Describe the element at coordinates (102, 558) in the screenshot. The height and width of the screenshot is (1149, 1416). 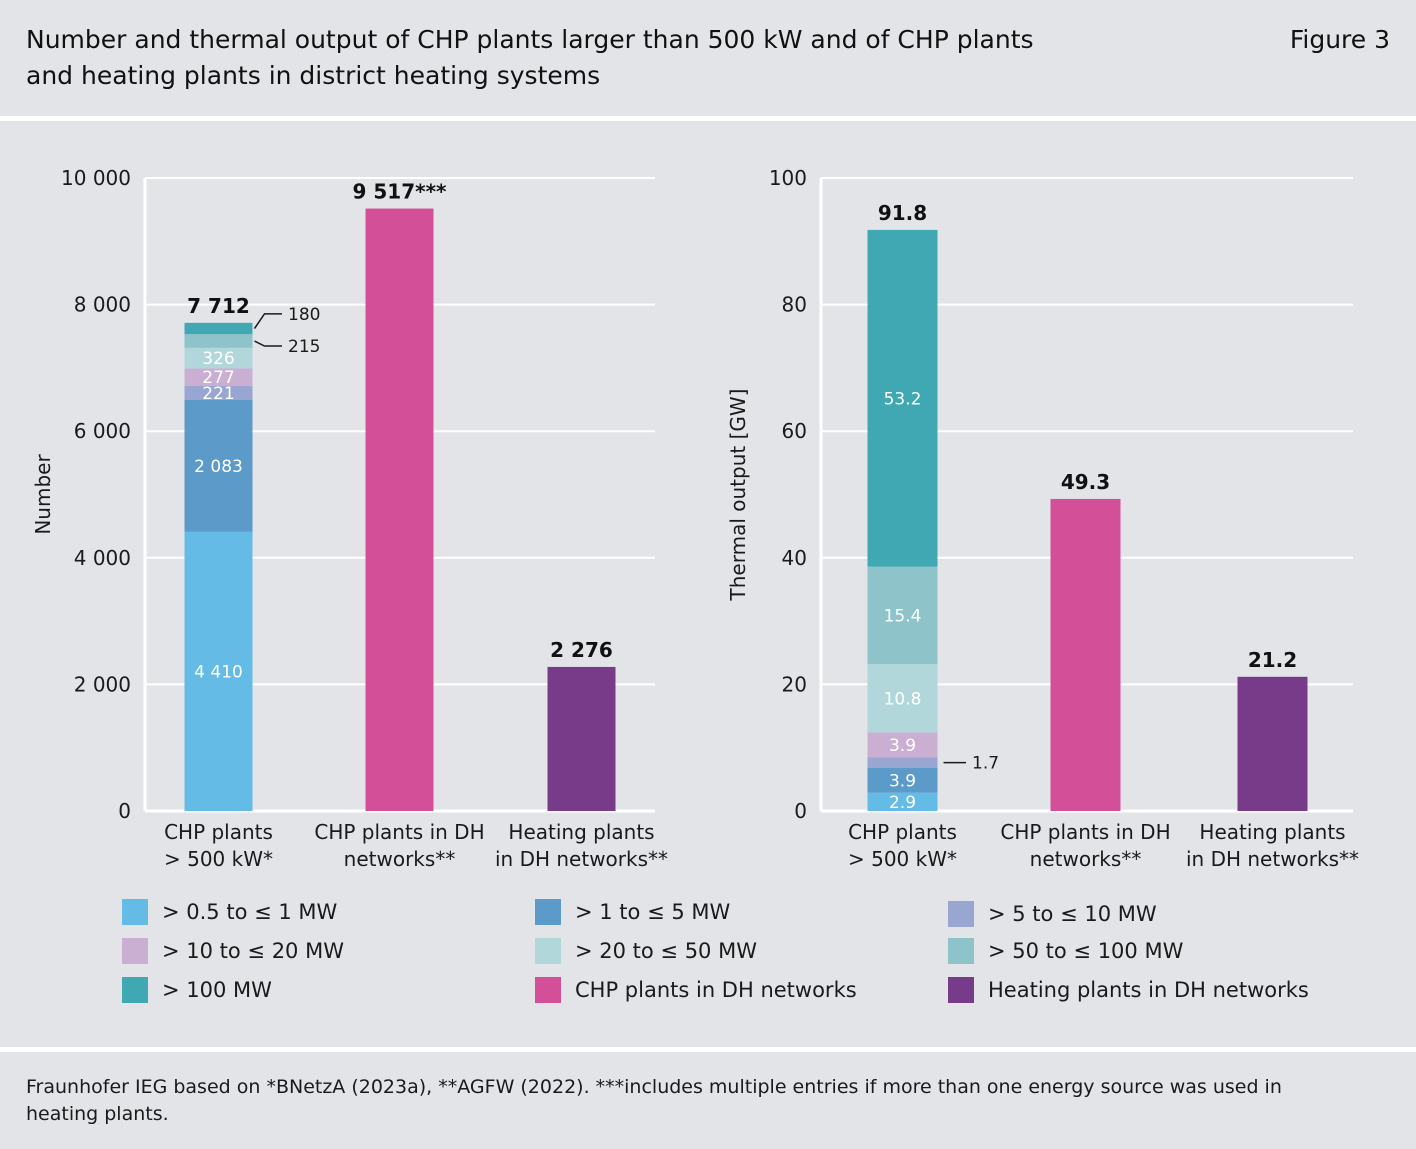
I see `y-tick-label: 4 000` at that location.